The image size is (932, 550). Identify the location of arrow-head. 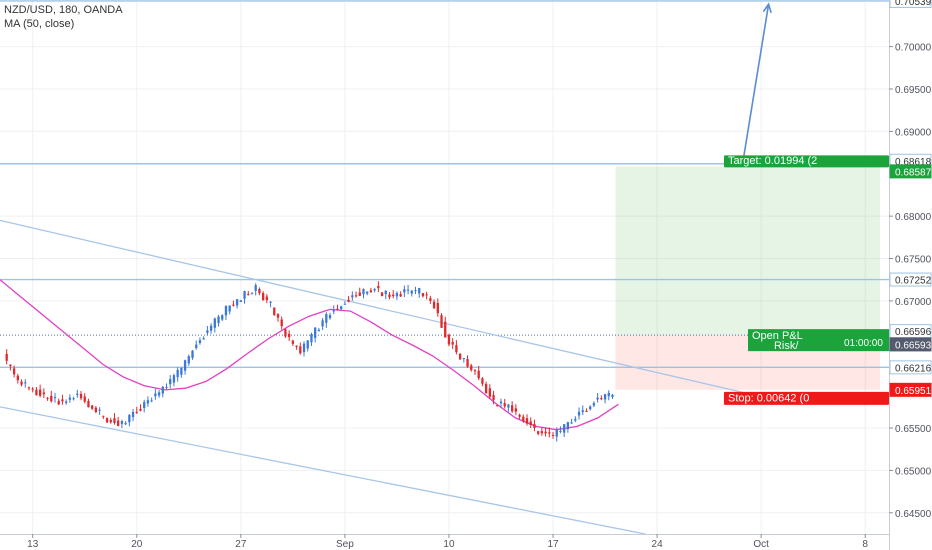
(767, 8).